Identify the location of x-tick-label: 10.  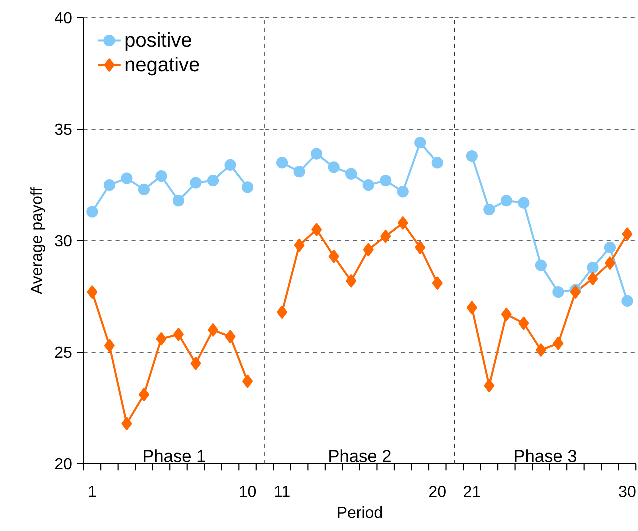
(248, 492).